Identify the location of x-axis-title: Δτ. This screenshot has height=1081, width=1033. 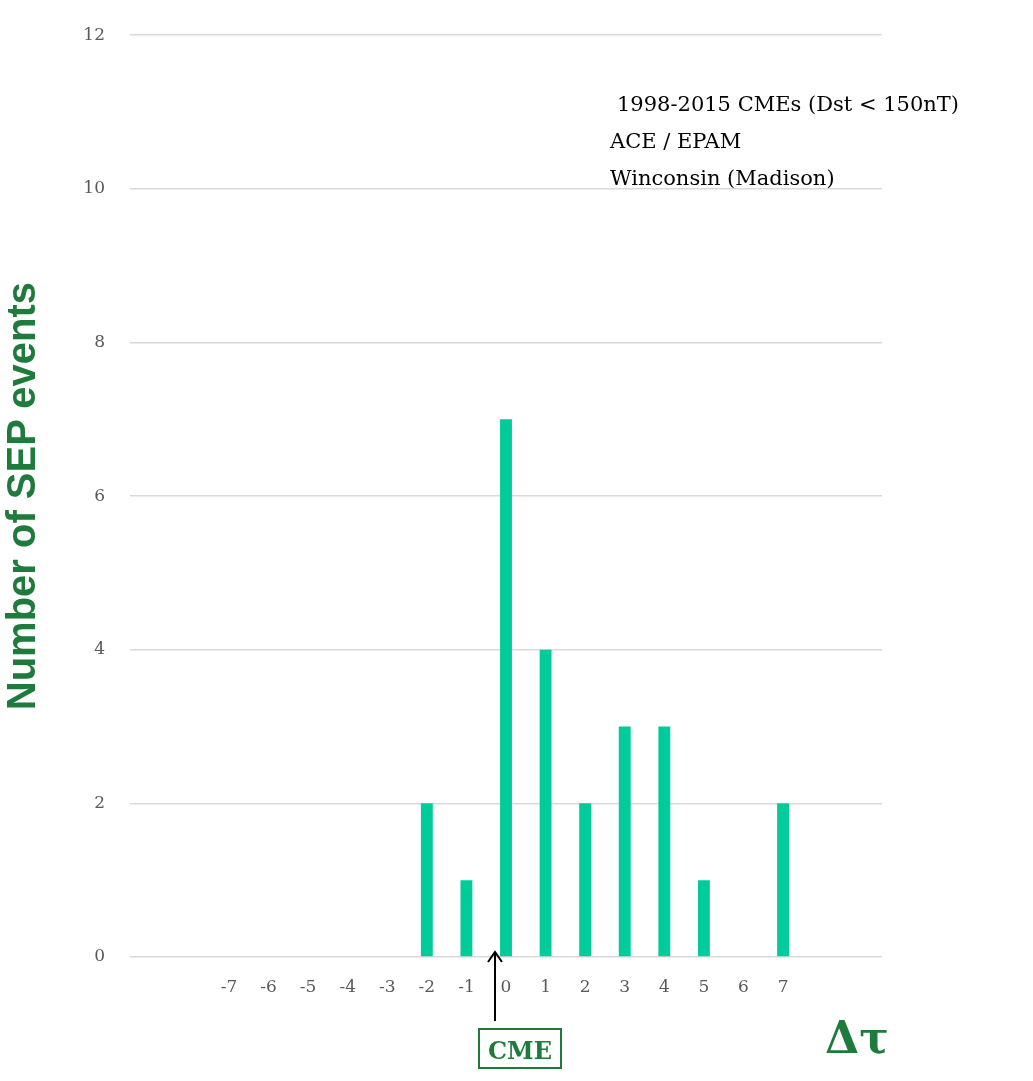
(857, 1037).